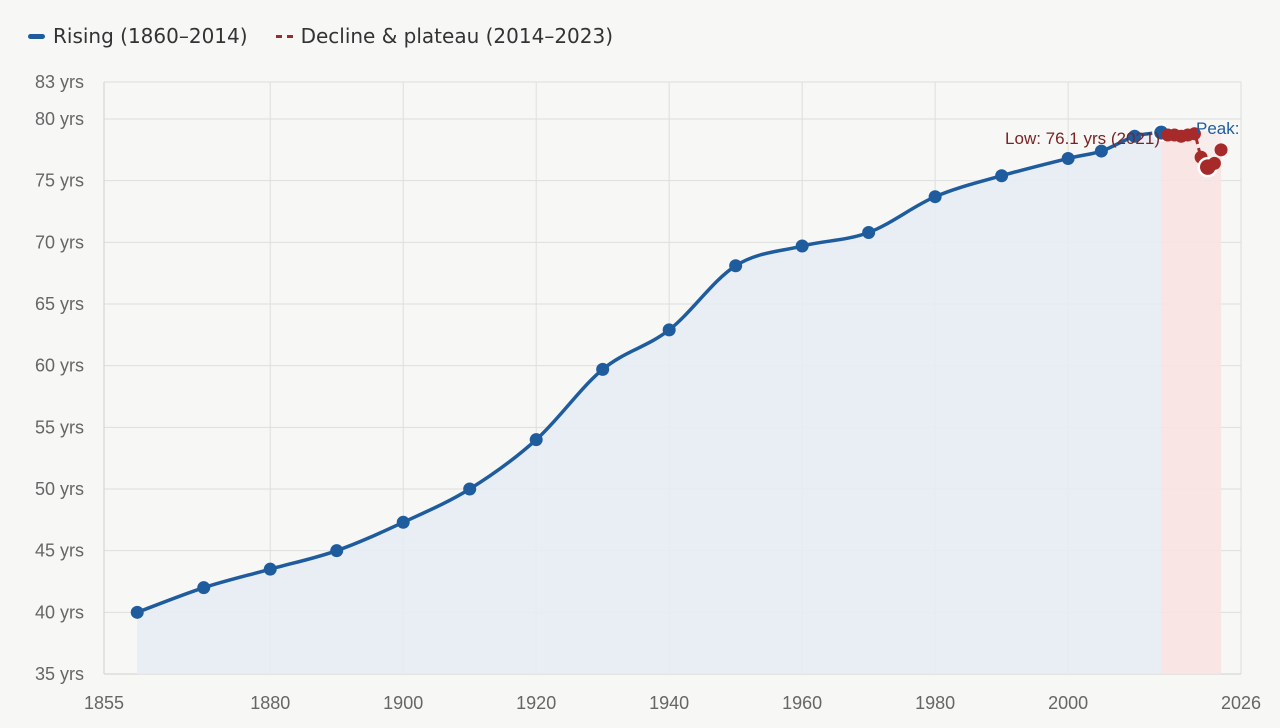  Describe the element at coordinates (802, 703) in the screenshot. I see `x-tick-label: 1960` at that location.